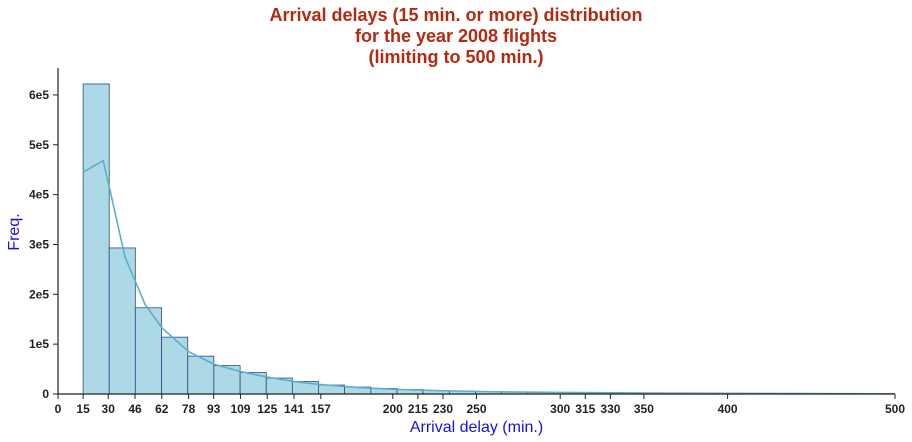 The width and height of the screenshot is (912, 442). What do you see at coordinates (14, 231) in the screenshot?
I see `y-axis-label: Freq.` at bounding box center [14, 231].